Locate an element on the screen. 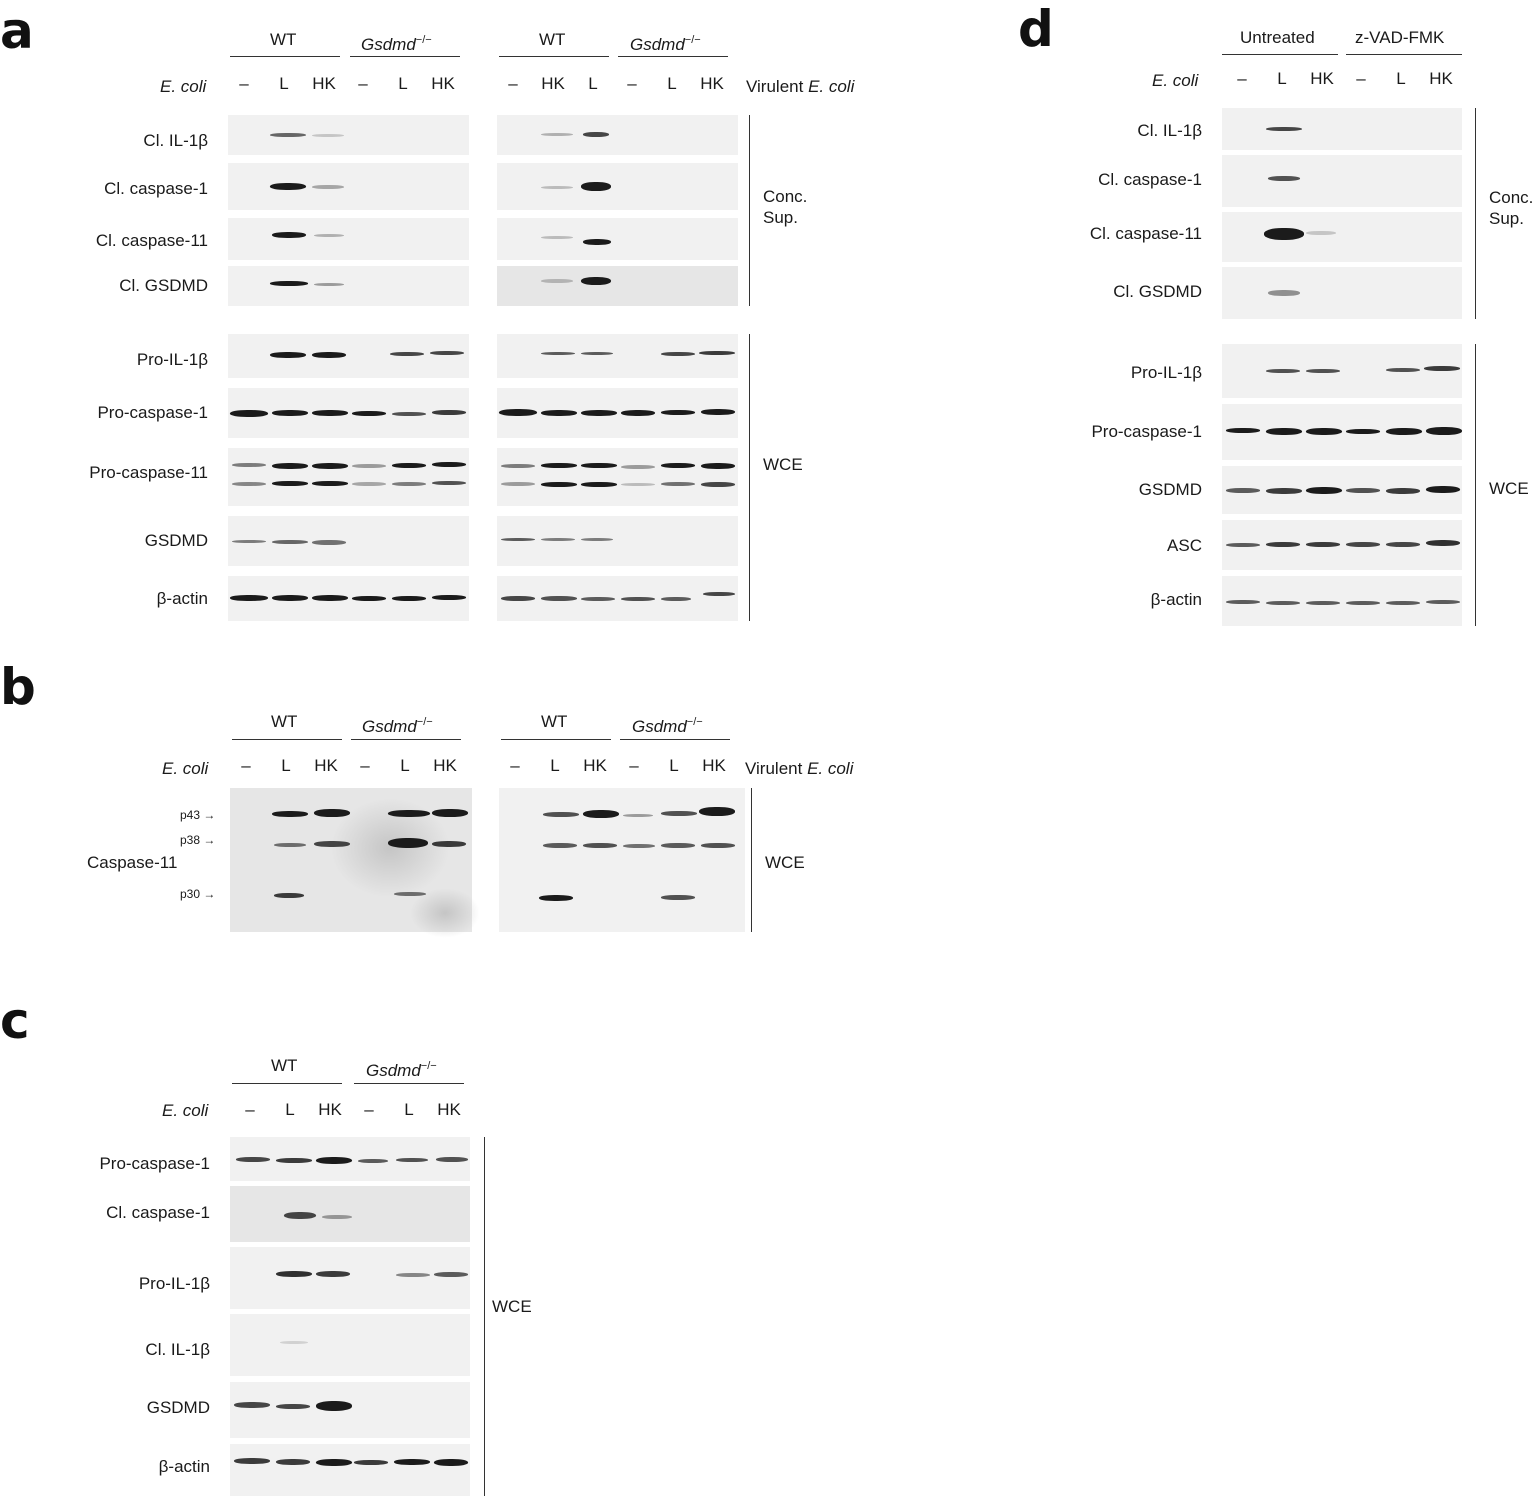 Image resolution: width=1536 pixels, height=1498 pixels. panel-letter-b: b is located at coordinates (18, 687).